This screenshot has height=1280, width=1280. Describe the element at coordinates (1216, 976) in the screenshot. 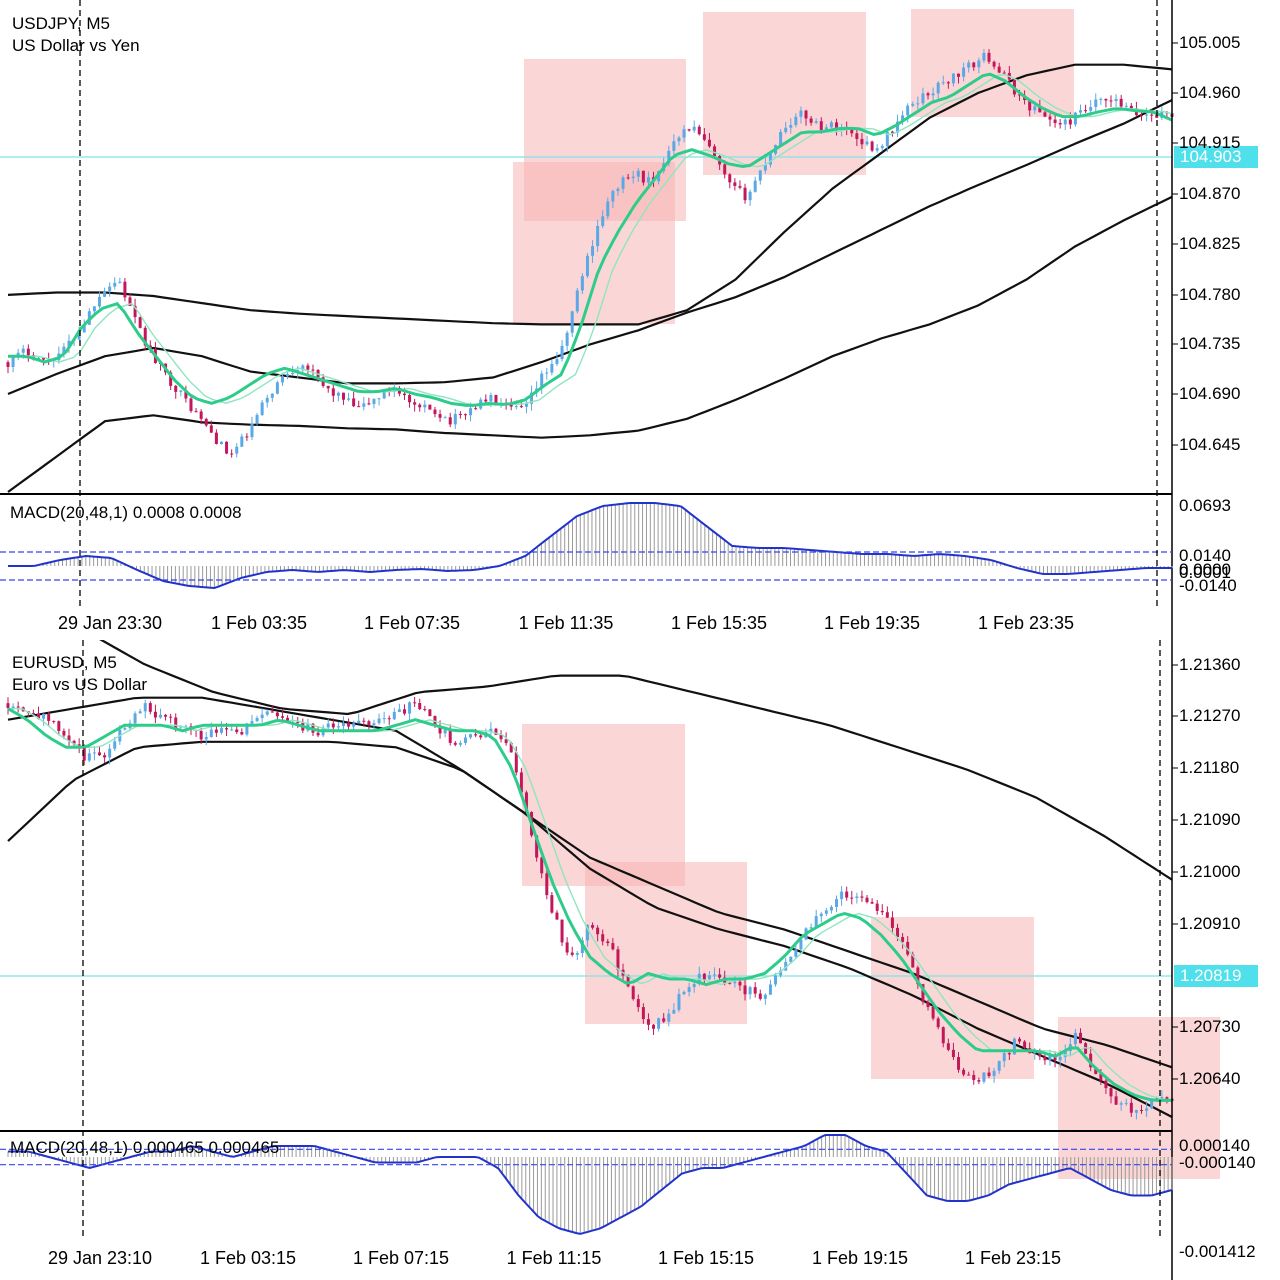

I see `eurusd-current-price-tag: 1.20819` at that location.